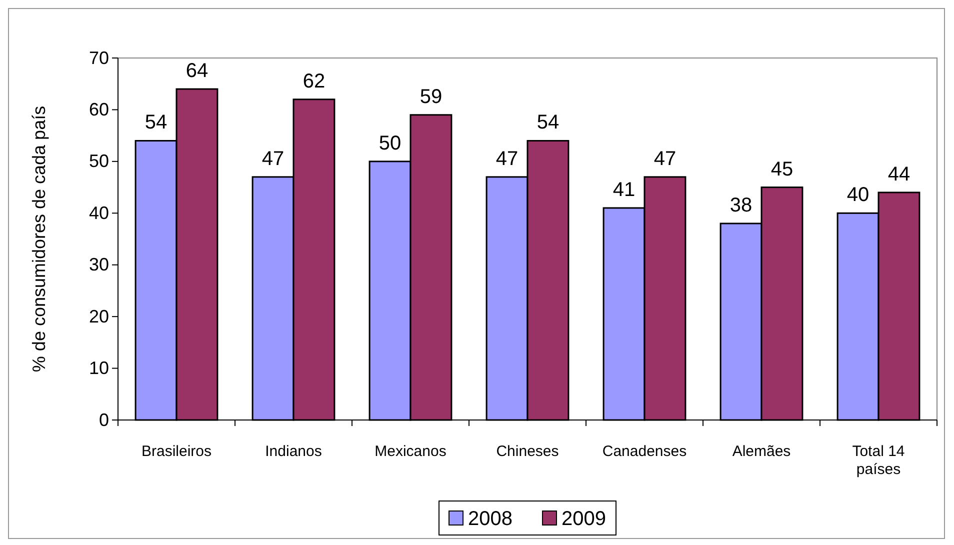  I want to click on legend-label: 2008, so click(490, 519).